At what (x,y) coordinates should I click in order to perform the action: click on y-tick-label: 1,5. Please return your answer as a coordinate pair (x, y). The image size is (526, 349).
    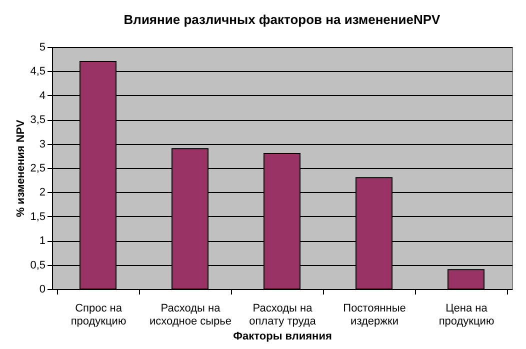
    Looking at the image, I should click on (38, 216).